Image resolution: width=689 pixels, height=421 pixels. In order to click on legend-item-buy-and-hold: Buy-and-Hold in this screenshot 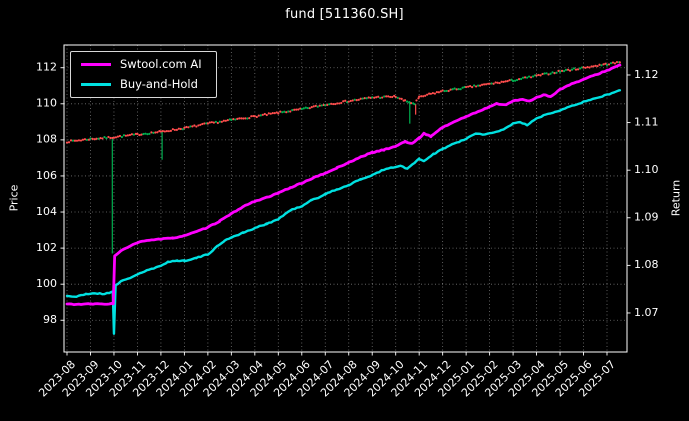, I will do `click(141, 83)`.